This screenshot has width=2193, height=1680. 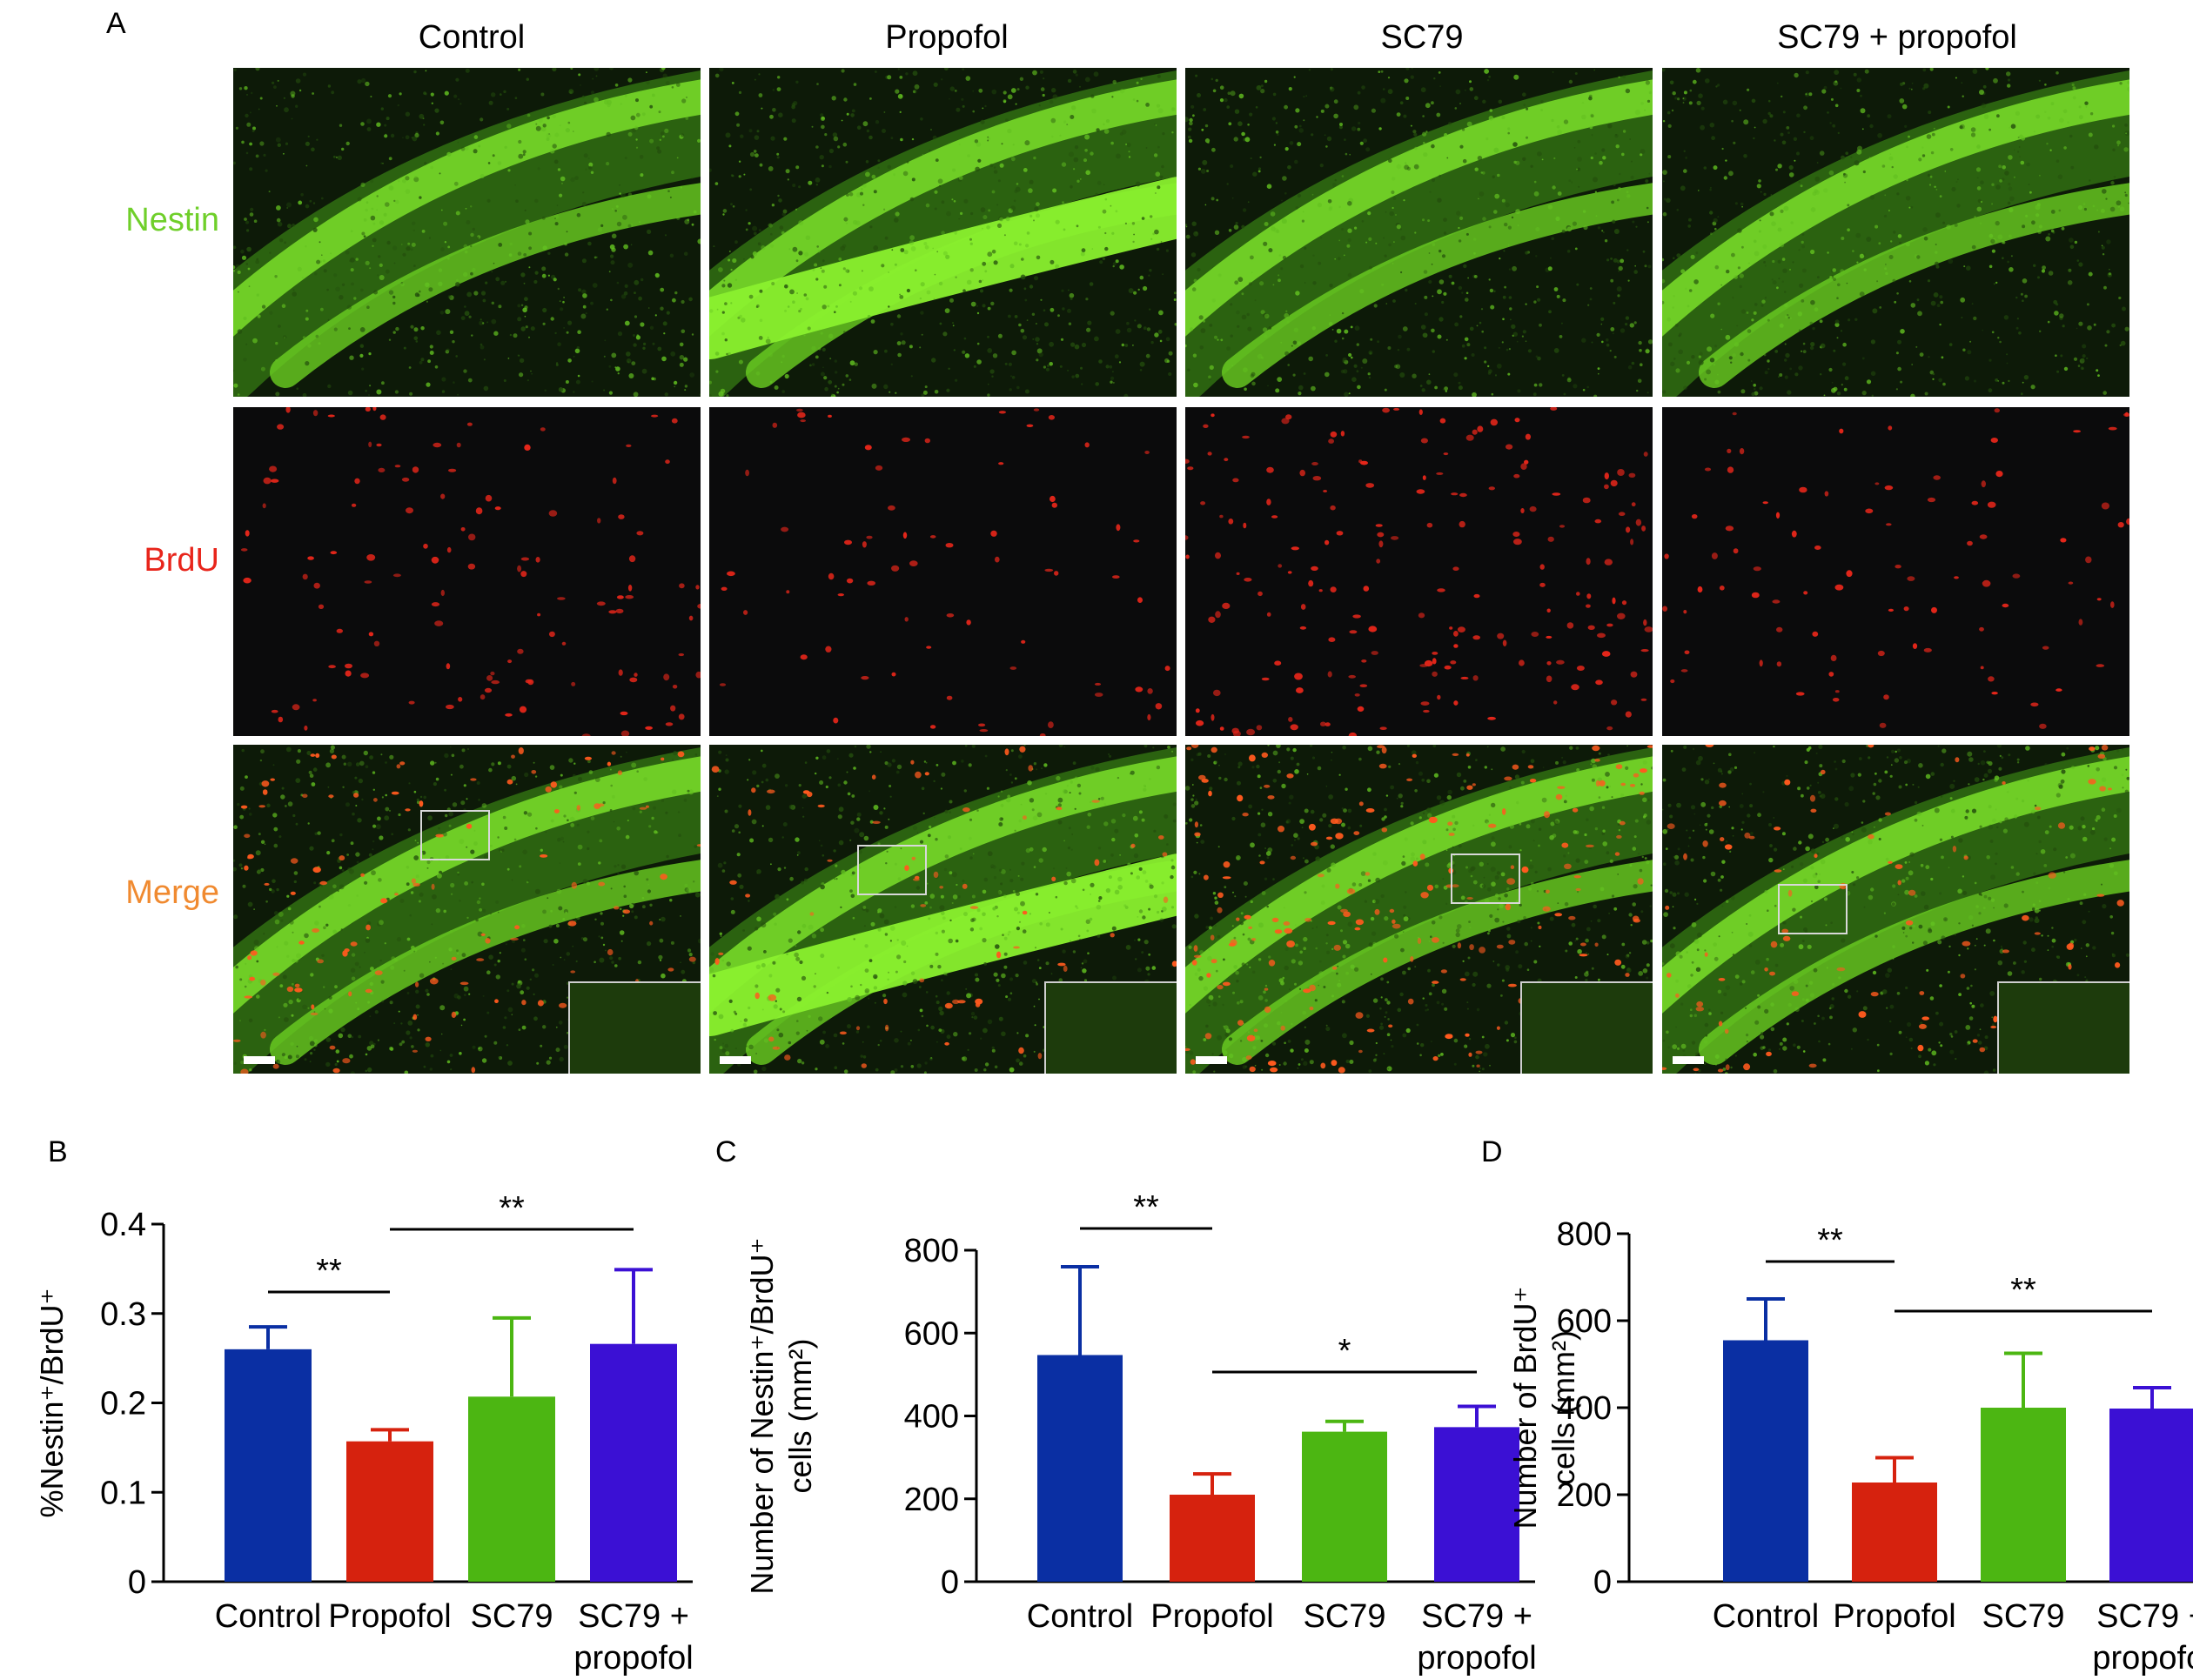 What do you see at coordinates (467, 571) in the screenshot?
I see `micrograph-brdu-control` at bounding box center [467, 571].